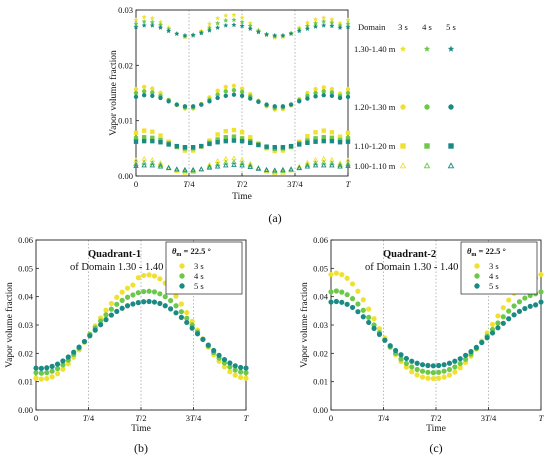  What do you see at coordinates (409, 254) in the screenshot?
I see `annotation-title-c: Quadrant-2` at bounding box center [409, 254].